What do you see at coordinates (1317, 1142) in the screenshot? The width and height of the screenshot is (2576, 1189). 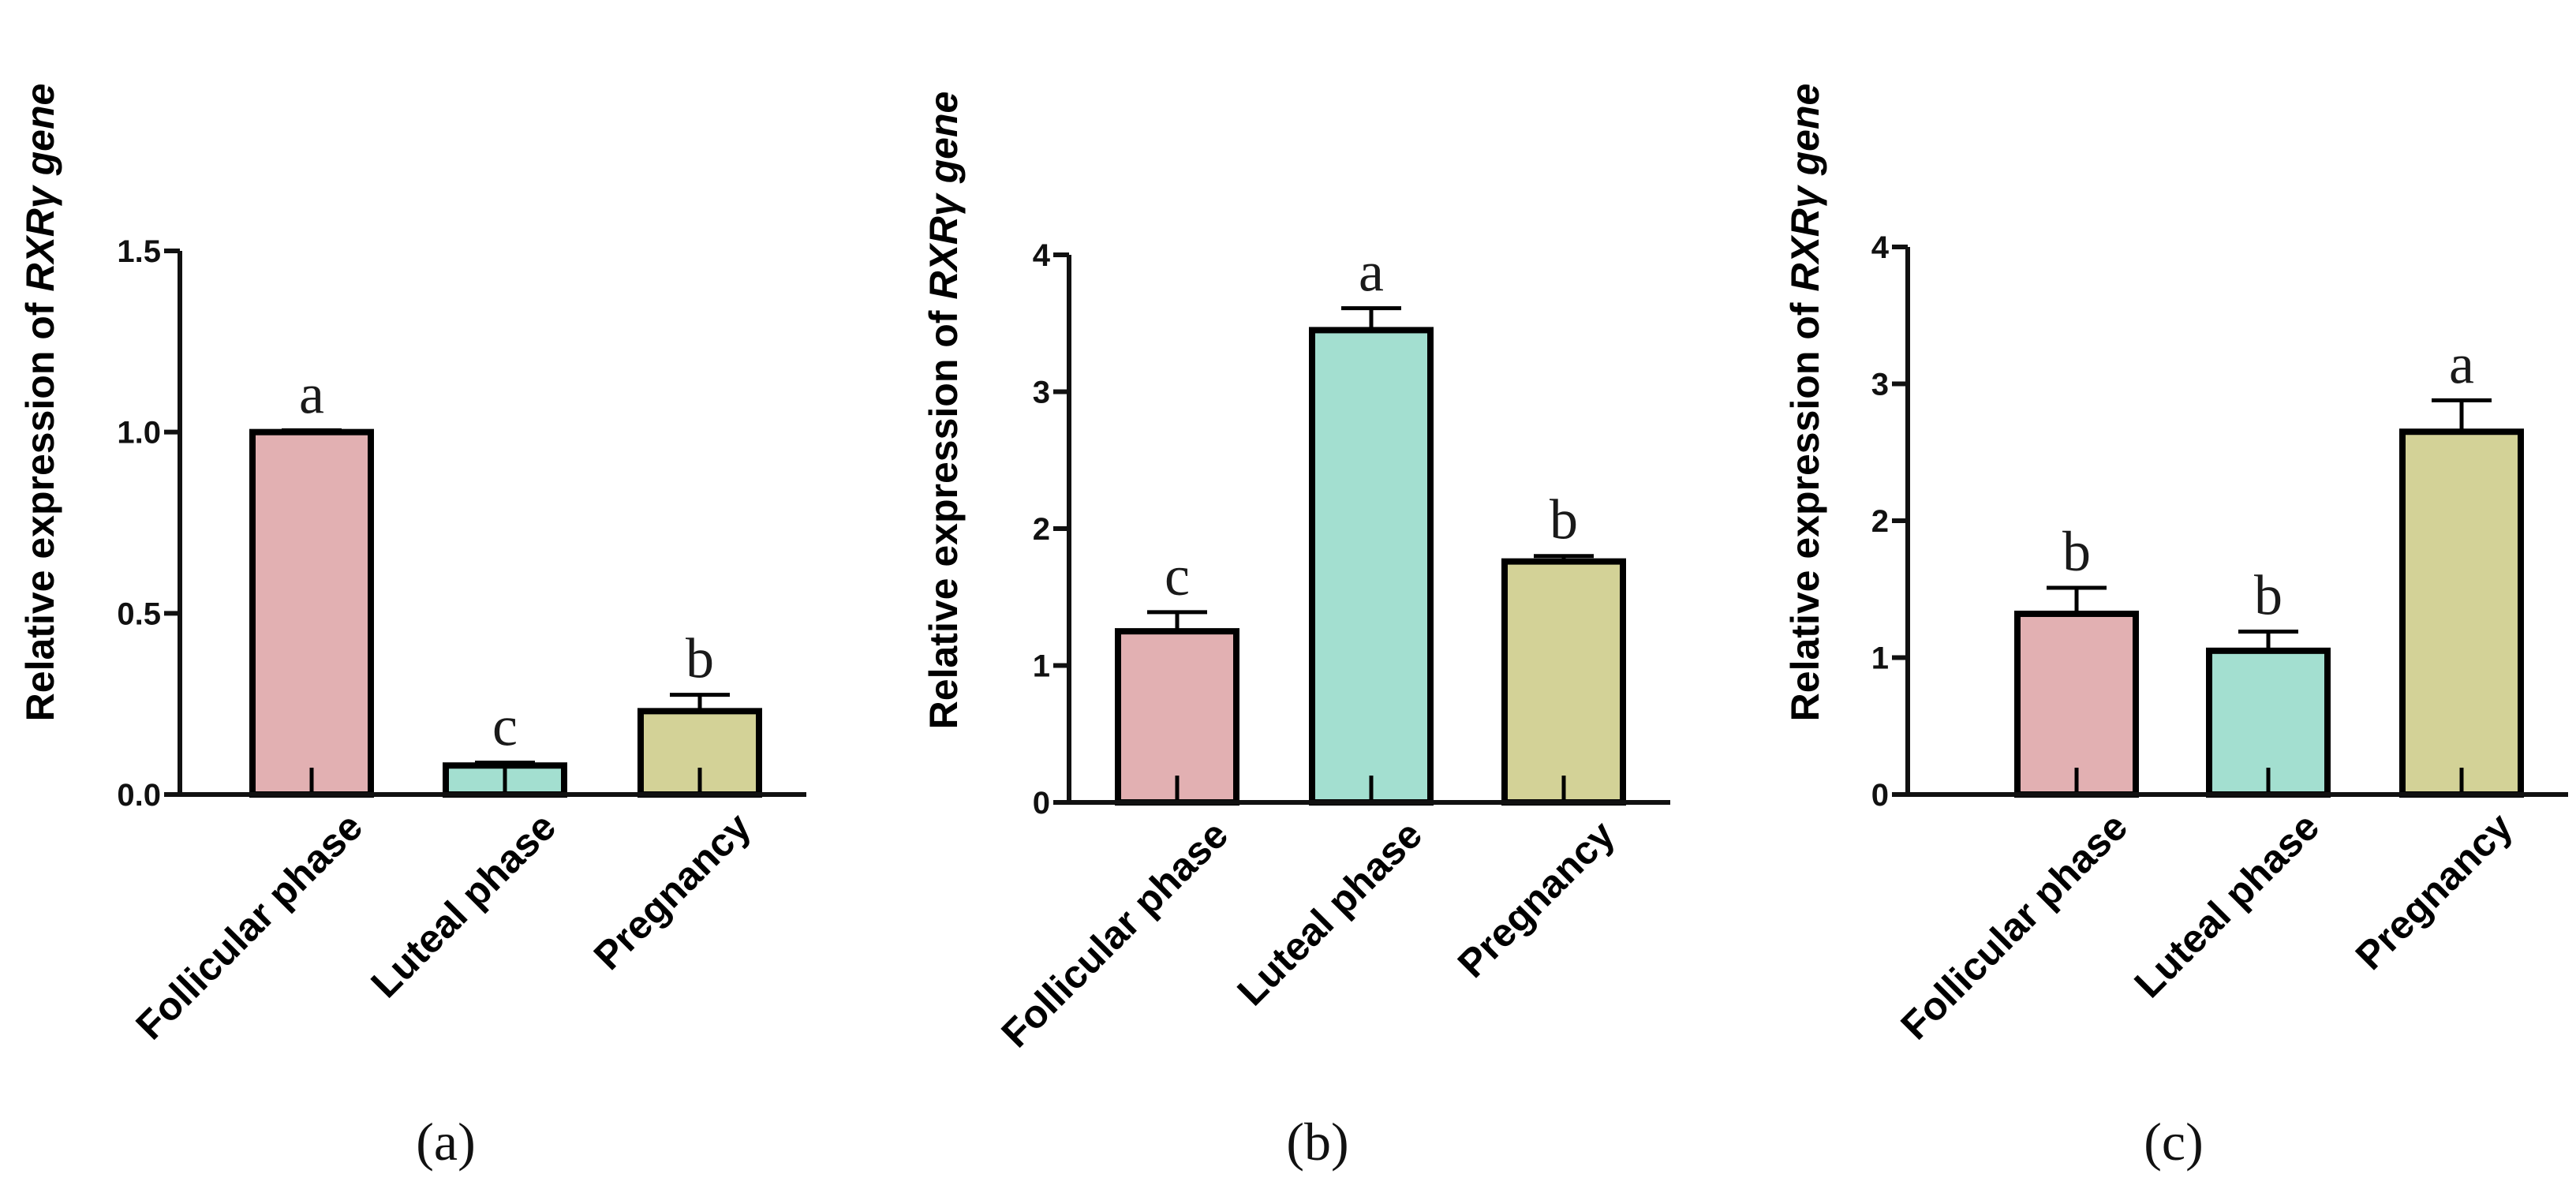 I see `panel-label: (b)` at bounding box center [1317, 1142].